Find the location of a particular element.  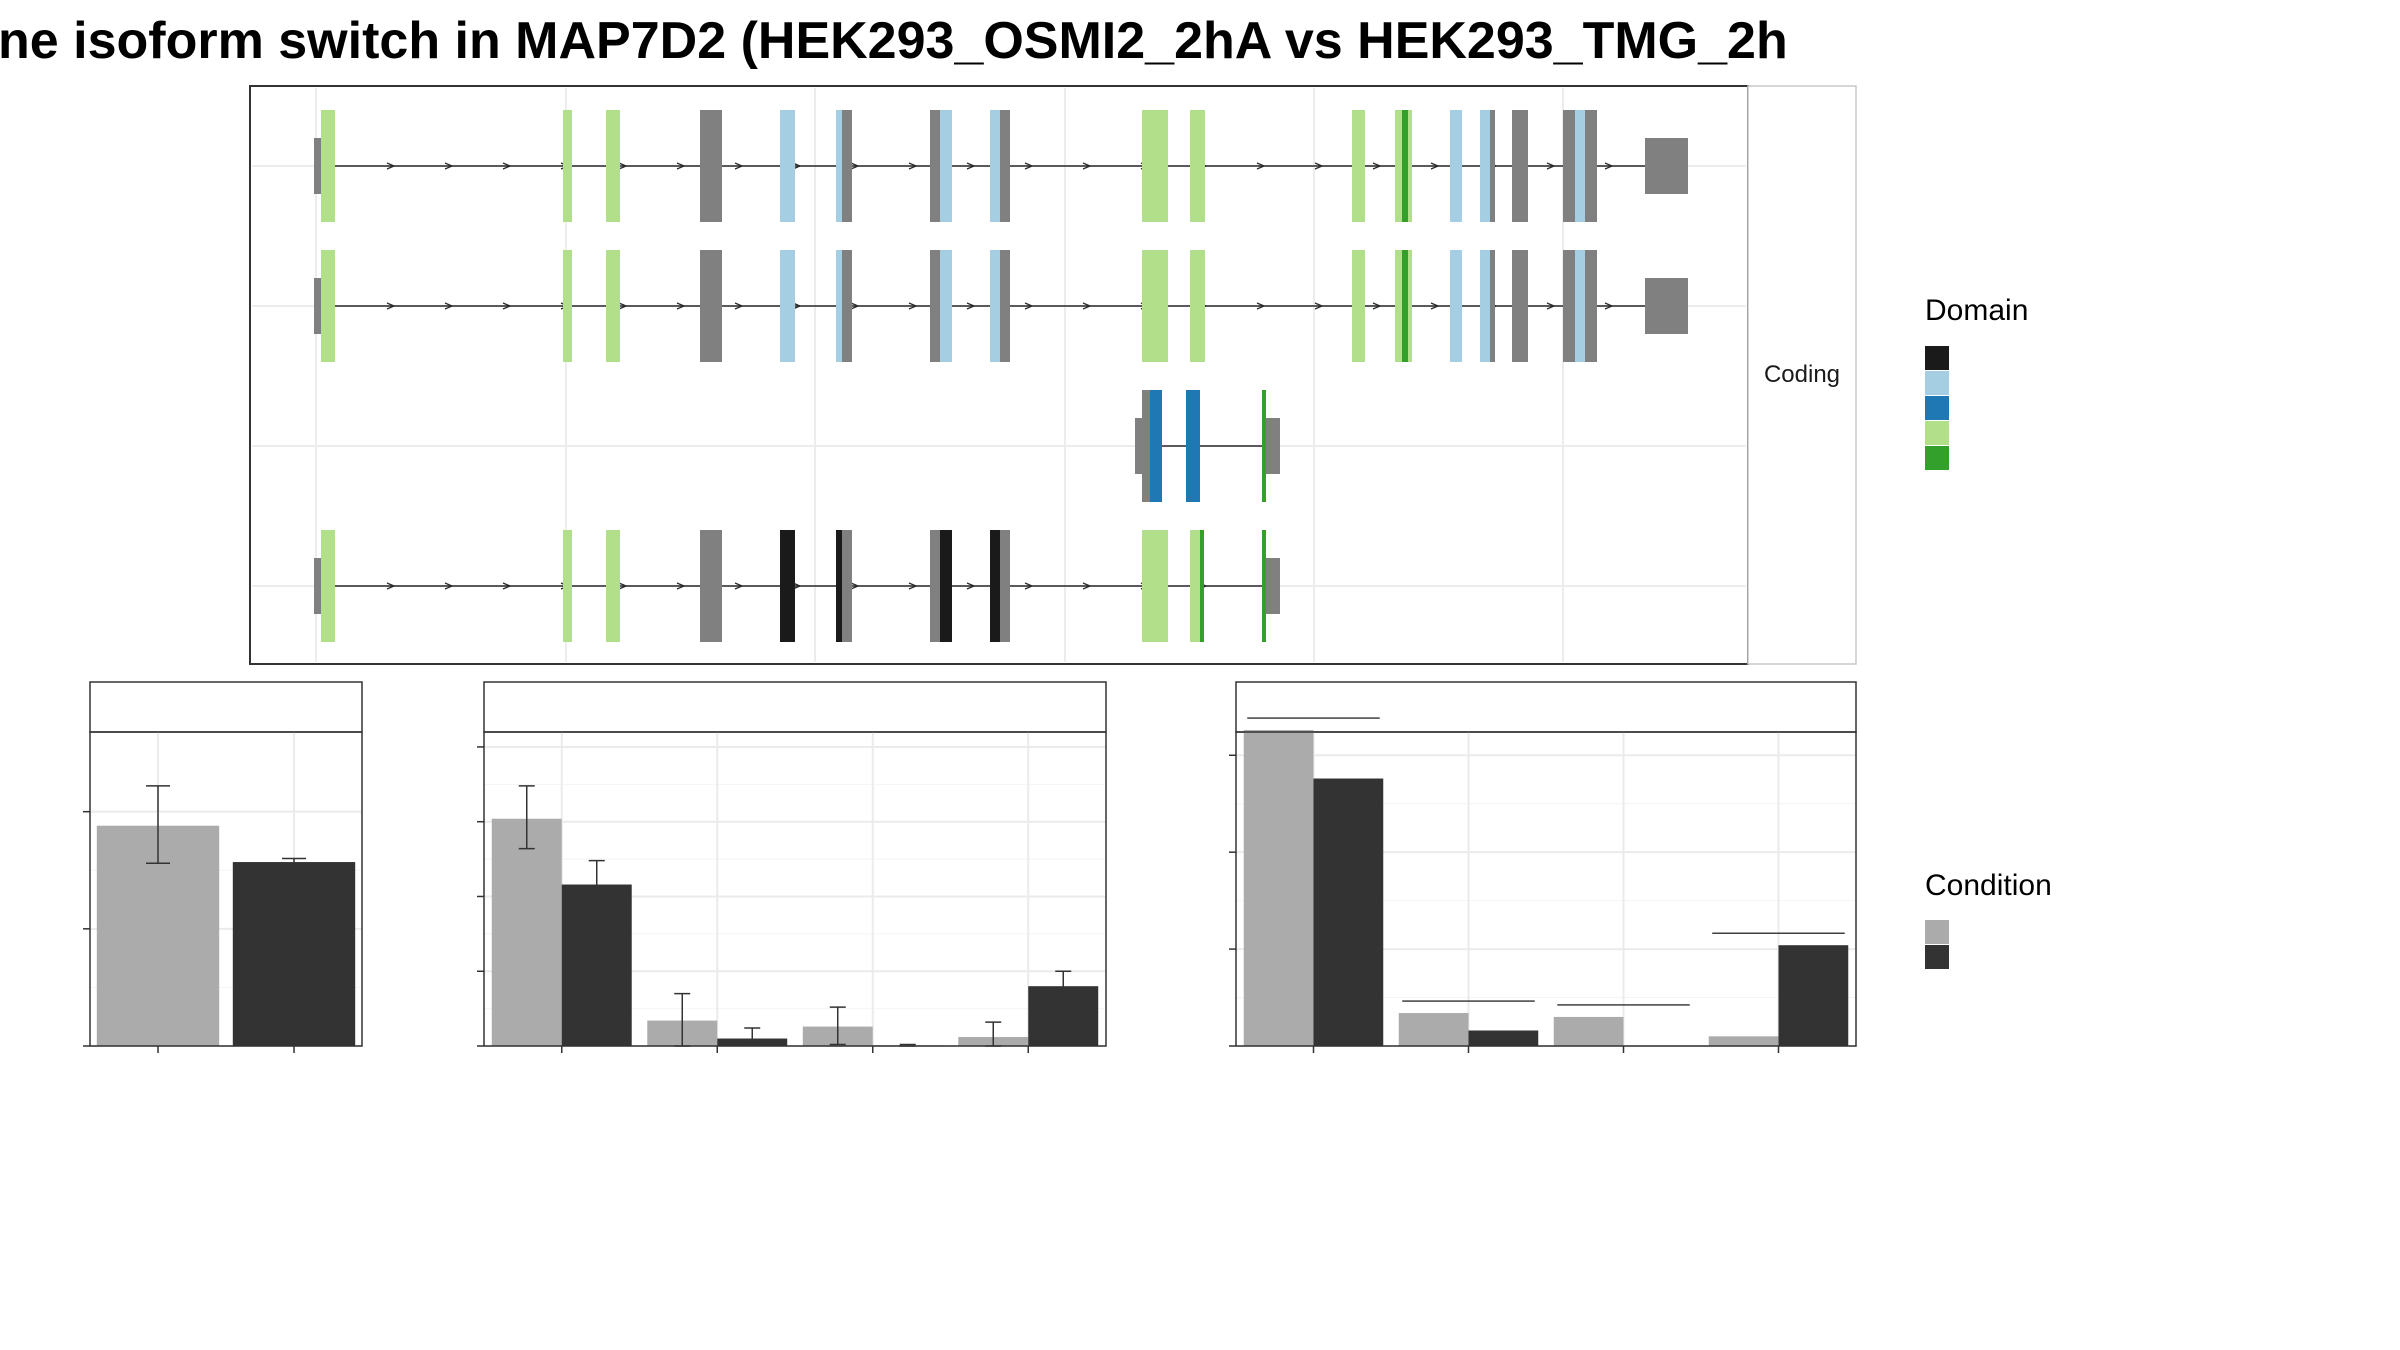

utr-block is located at coordinates (318, 586).